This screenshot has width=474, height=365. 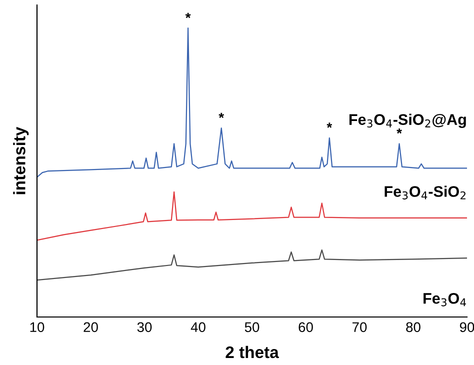 I want to click on x-tick-label: 40, so click(x=198, y=327).